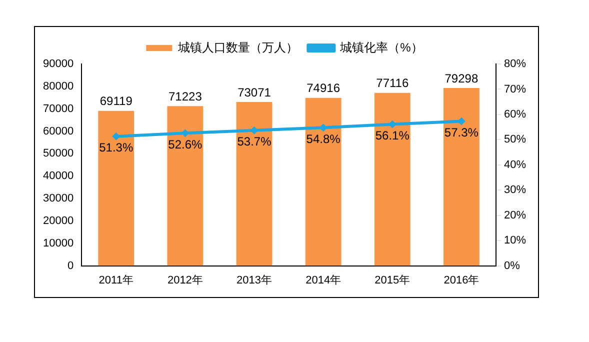 The width and height of the screenshot is (589, 342). What do you see at coordinates (324, 280) in the screenshot?
I see `x-tick-label: 2014年` at bounding box center [324, 280].